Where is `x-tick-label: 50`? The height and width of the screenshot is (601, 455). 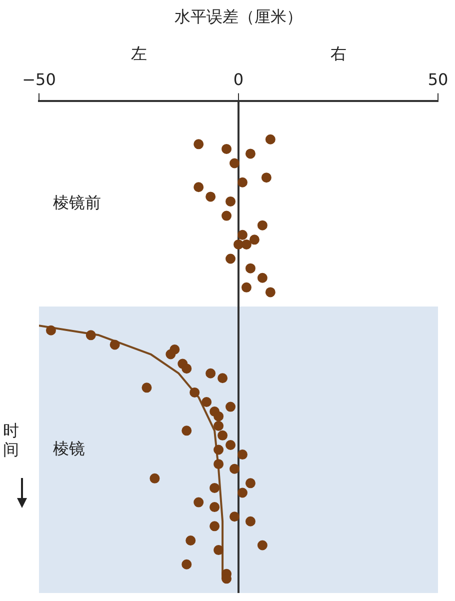 x-tick-label: 50 is located at coordinates (438, 79).